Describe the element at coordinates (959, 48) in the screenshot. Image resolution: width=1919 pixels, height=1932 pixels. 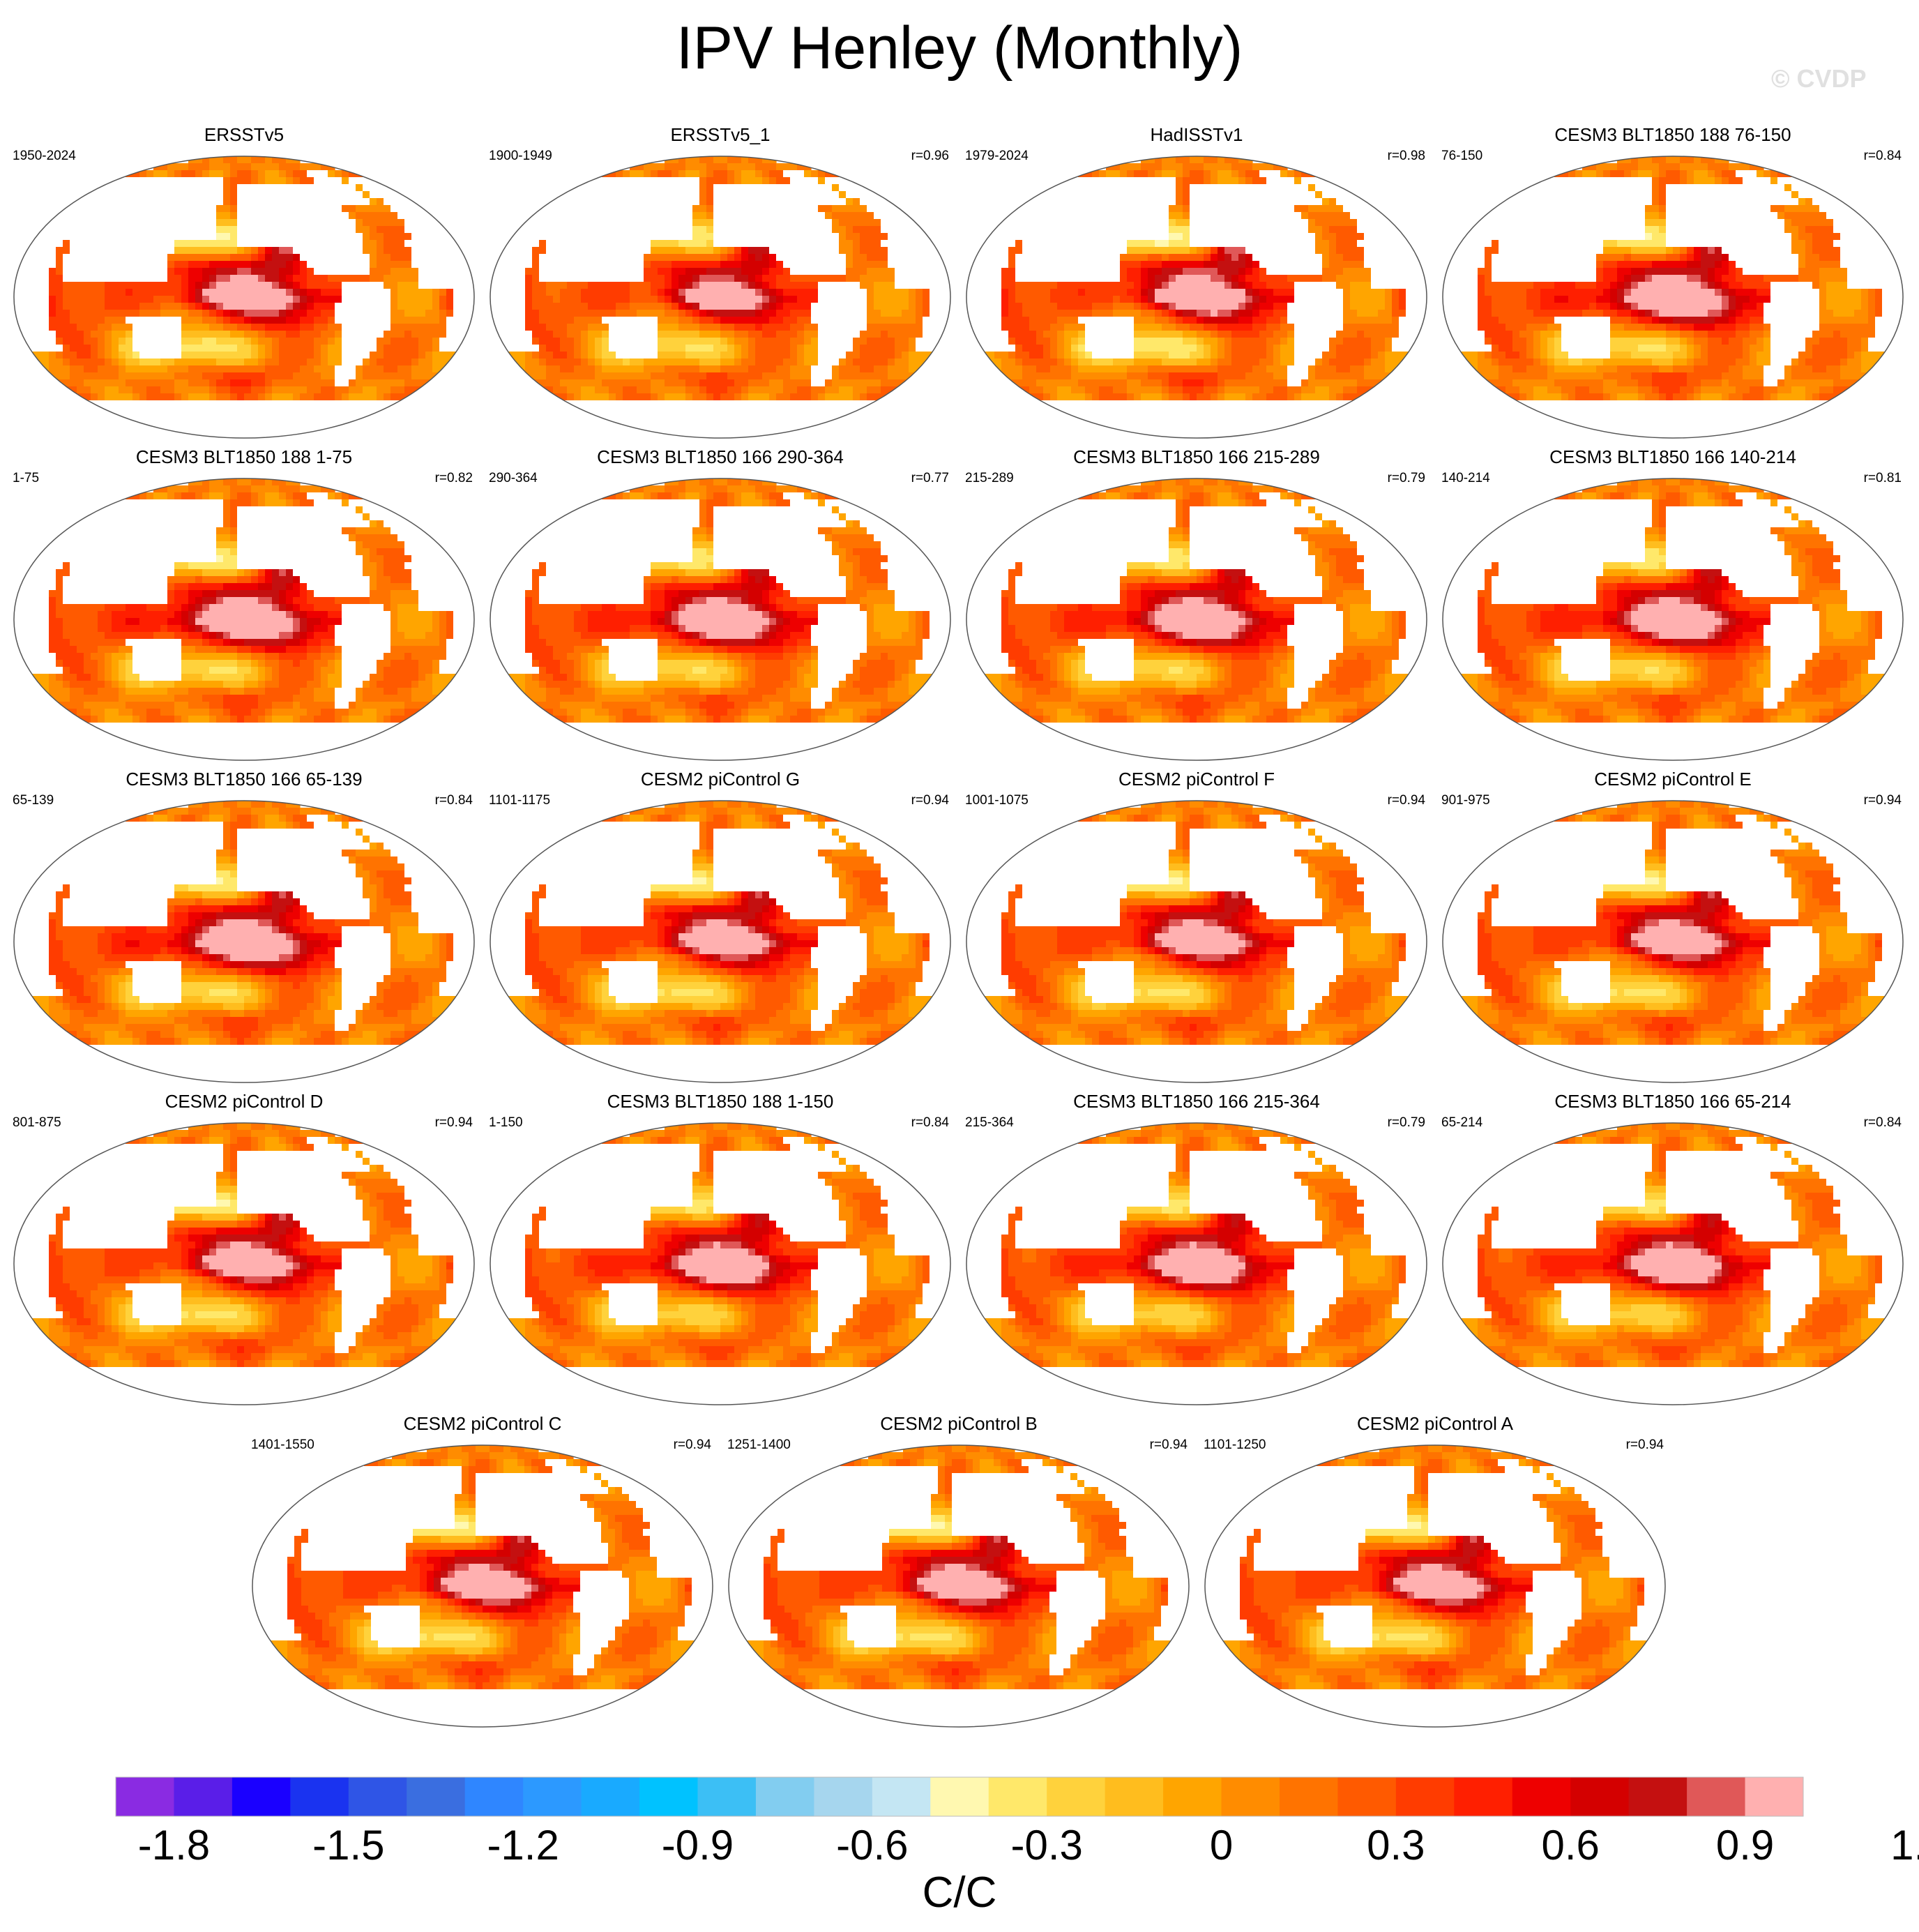
I see `chart-title: IPV Henley (Monthly)` at that location.